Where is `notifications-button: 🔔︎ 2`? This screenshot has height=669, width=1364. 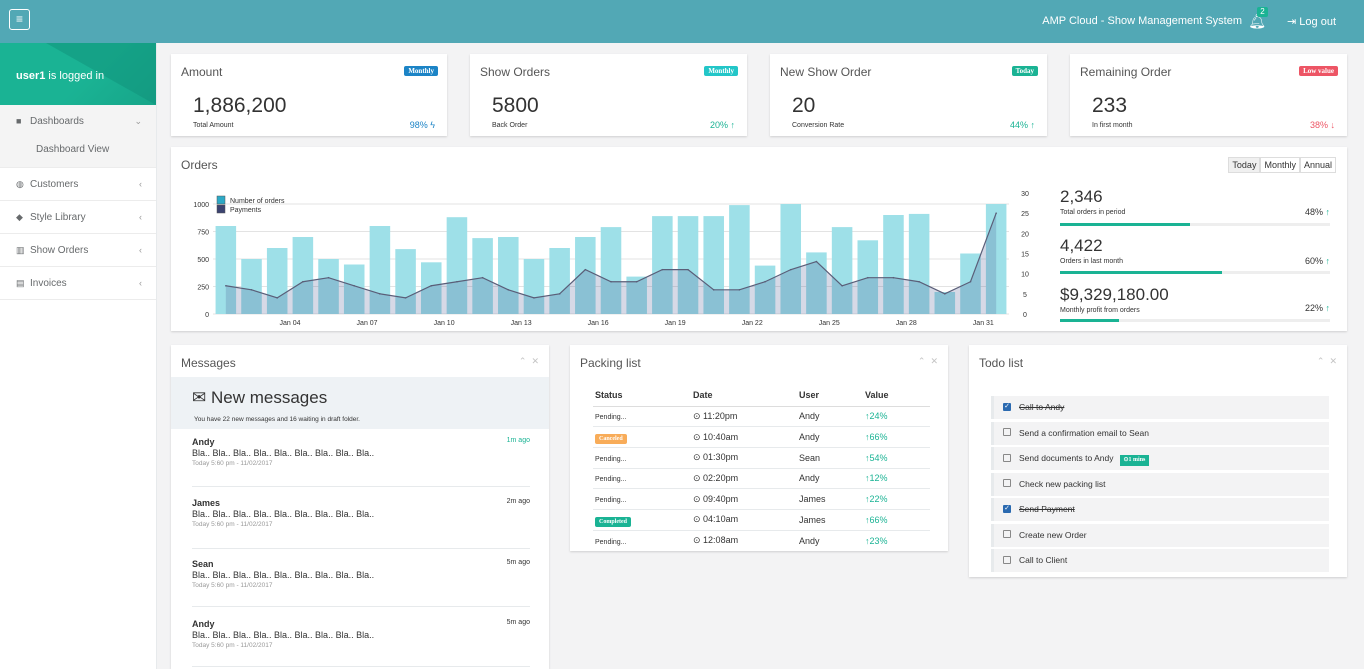
notifications-button: 🔔︎ 2 is located at coordinates (1258, 18).